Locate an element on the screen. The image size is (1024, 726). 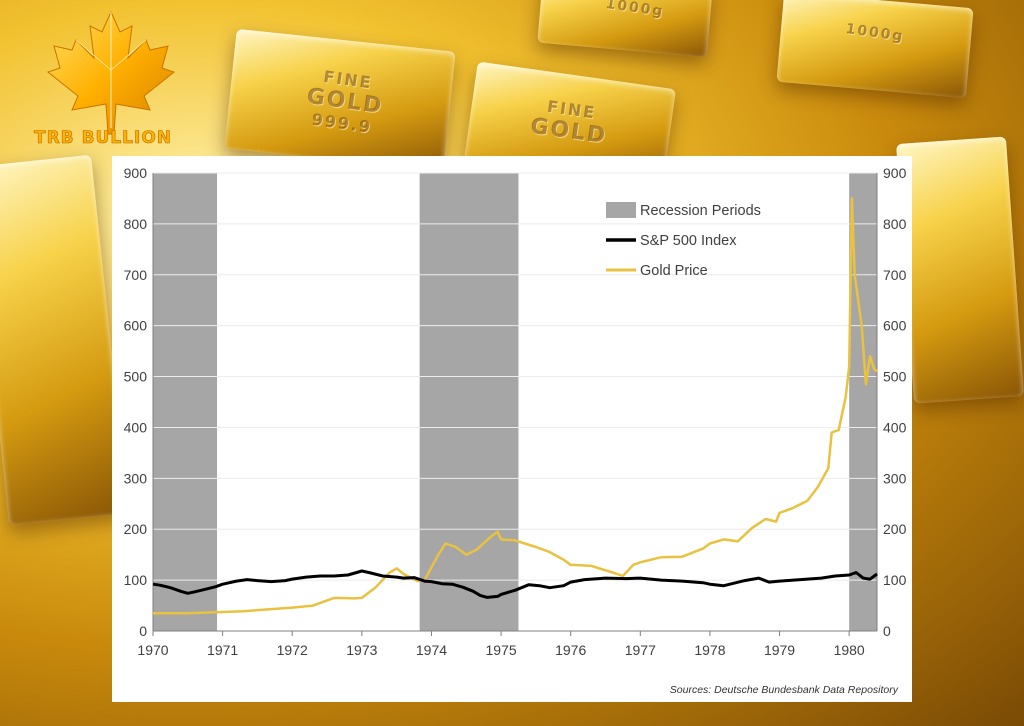
x-tick-label: 1975 is located at coordinates (500, 650).